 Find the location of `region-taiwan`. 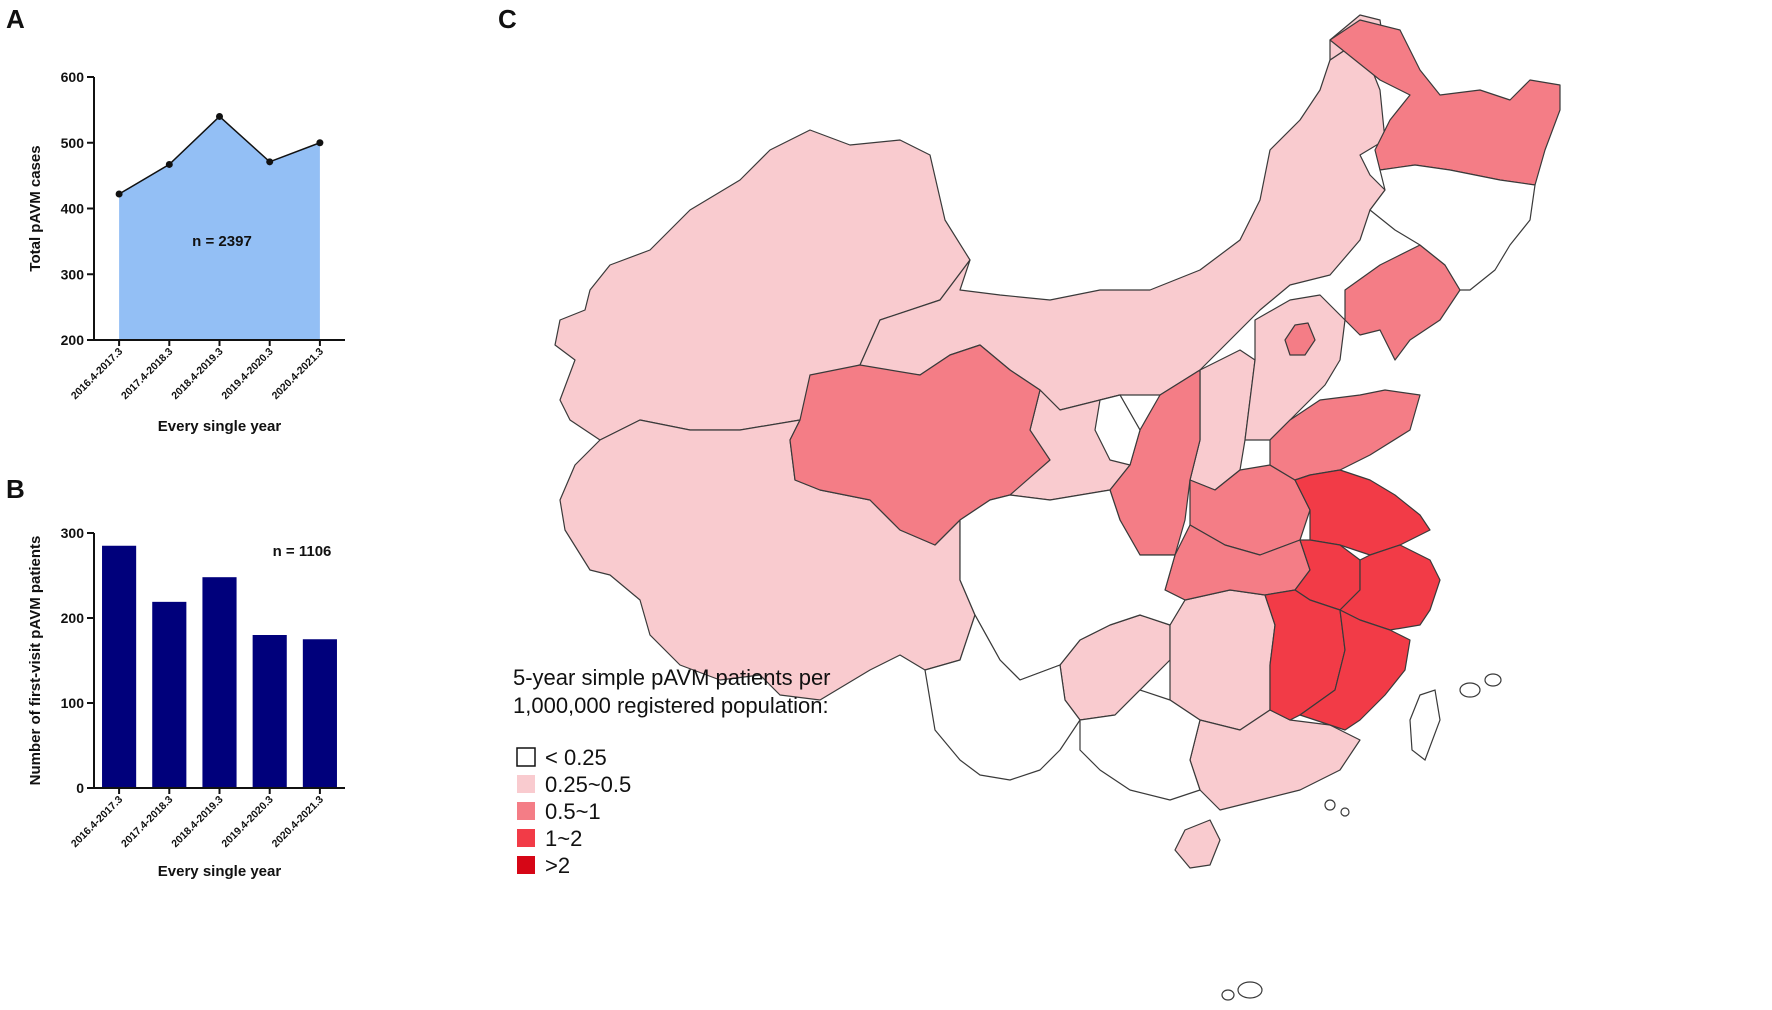

region-taiwan is located at coordinates (1425, 725).